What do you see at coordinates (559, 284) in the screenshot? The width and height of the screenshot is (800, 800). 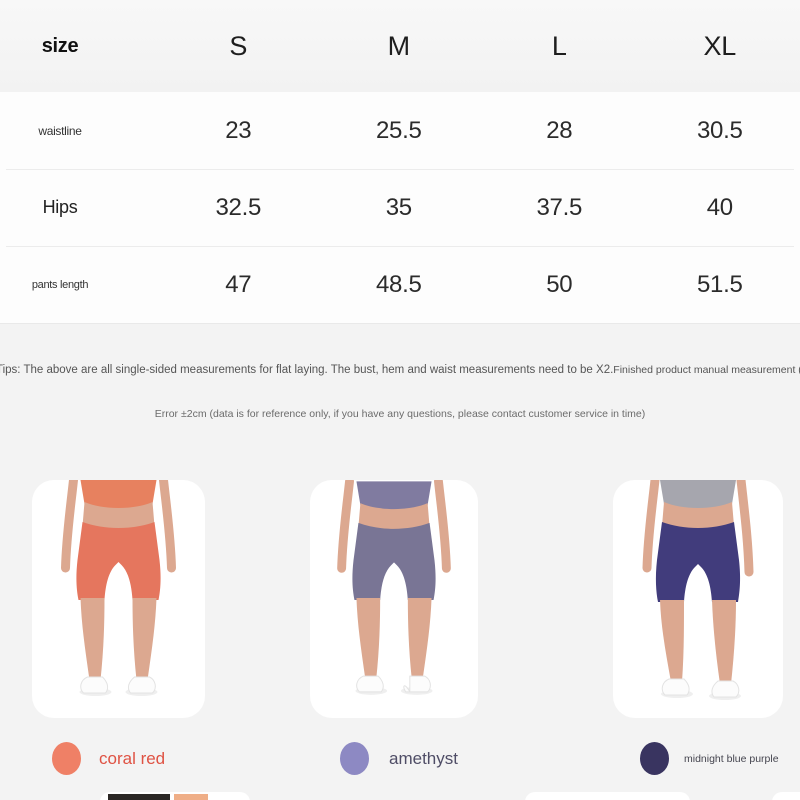 I see `pants-length-value-l: 50` at bounding box center [559, 284].